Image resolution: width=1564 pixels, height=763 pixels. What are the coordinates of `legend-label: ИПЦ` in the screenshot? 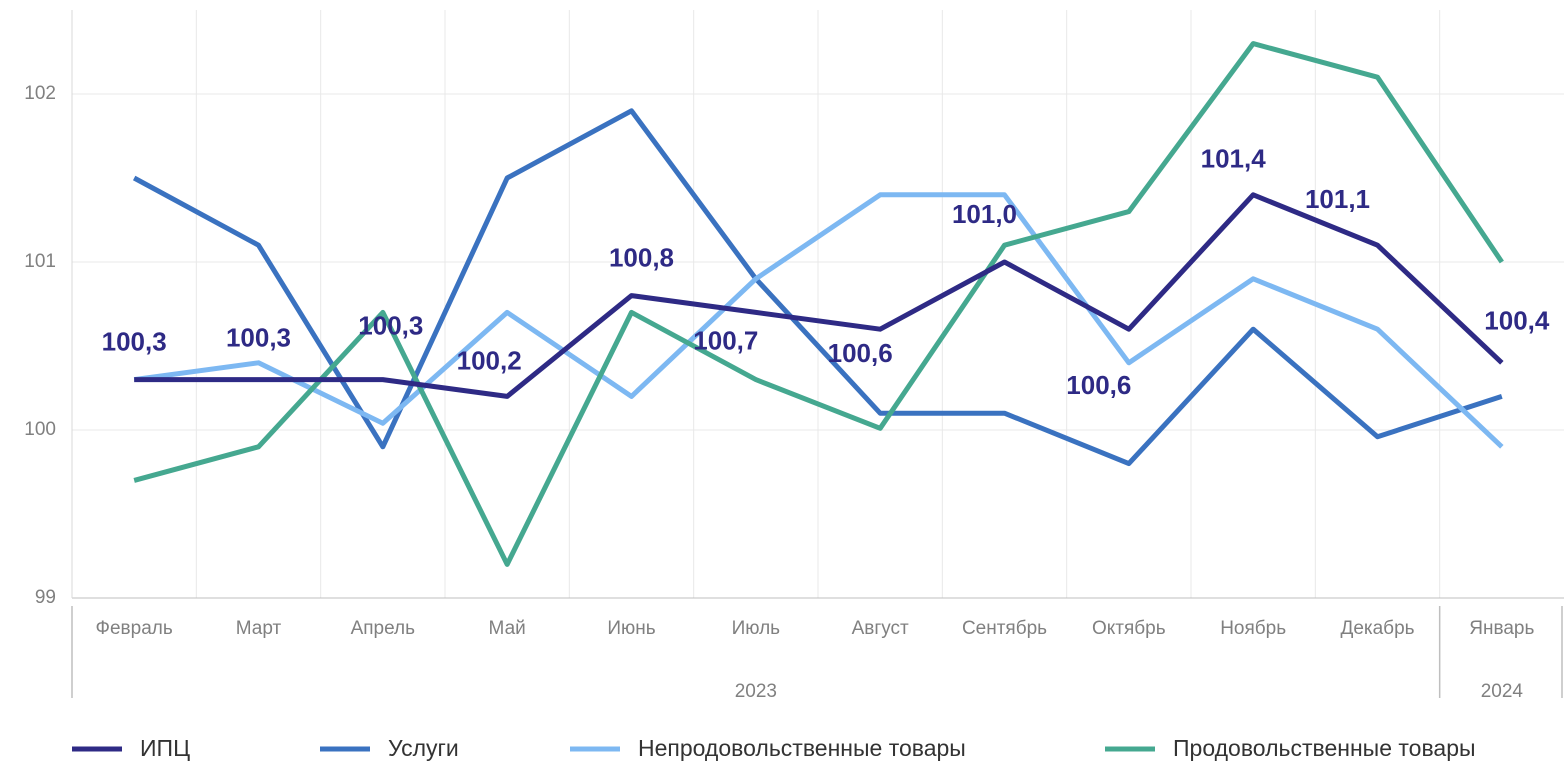 It's located at (165, 748).